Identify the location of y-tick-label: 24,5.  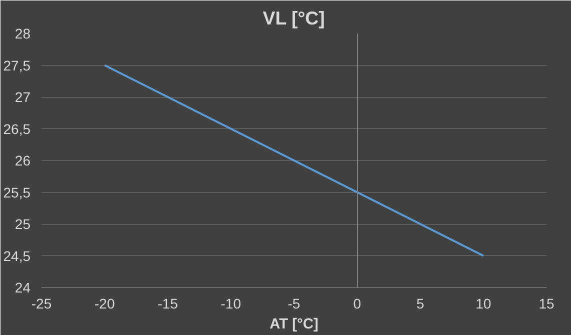
(17, 256).